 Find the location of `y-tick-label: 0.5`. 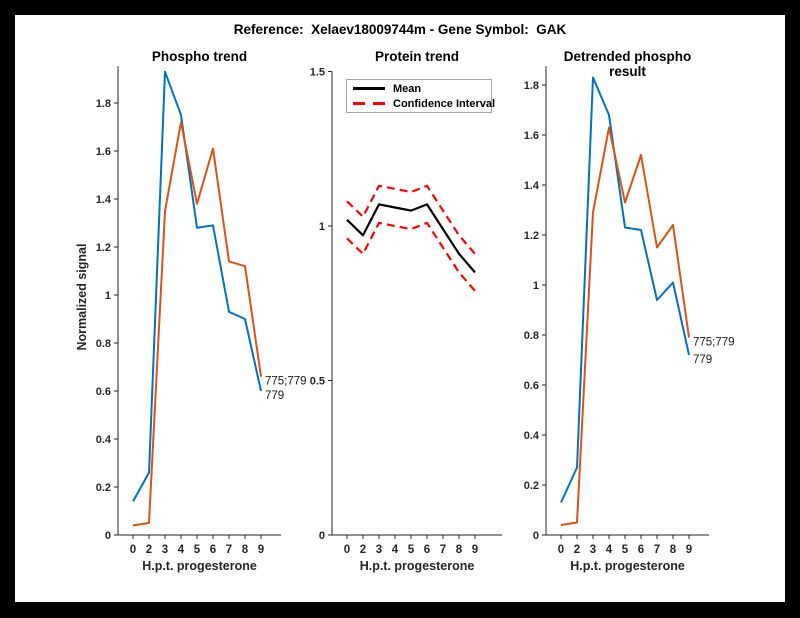

y-tick-label: 0.5 is located at coordinates (317, 382).